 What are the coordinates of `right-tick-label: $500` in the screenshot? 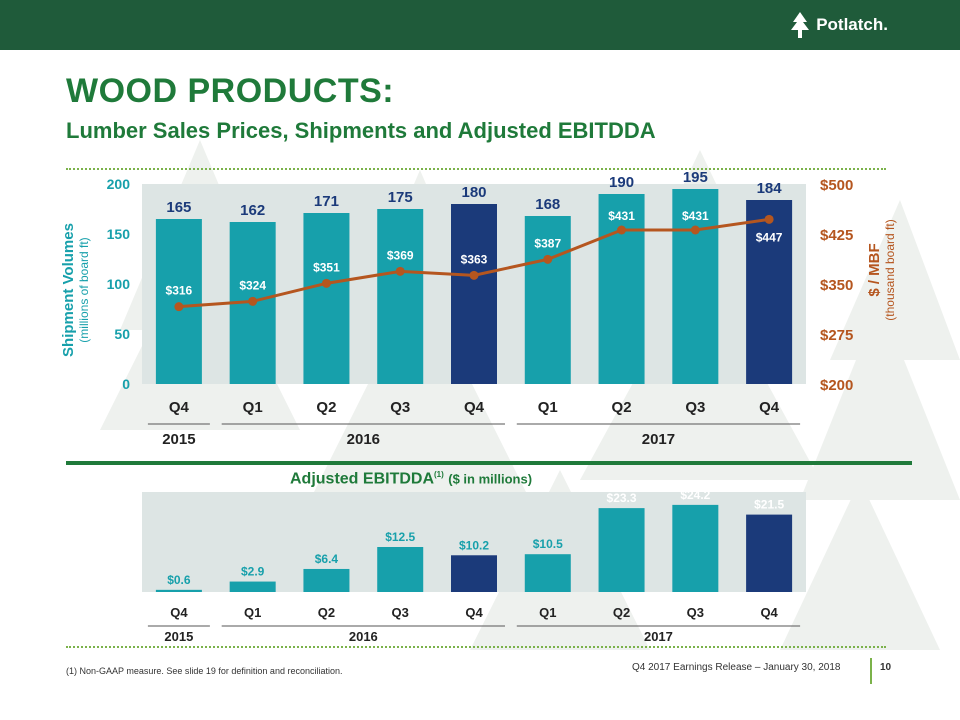 It's located at (836, 185).